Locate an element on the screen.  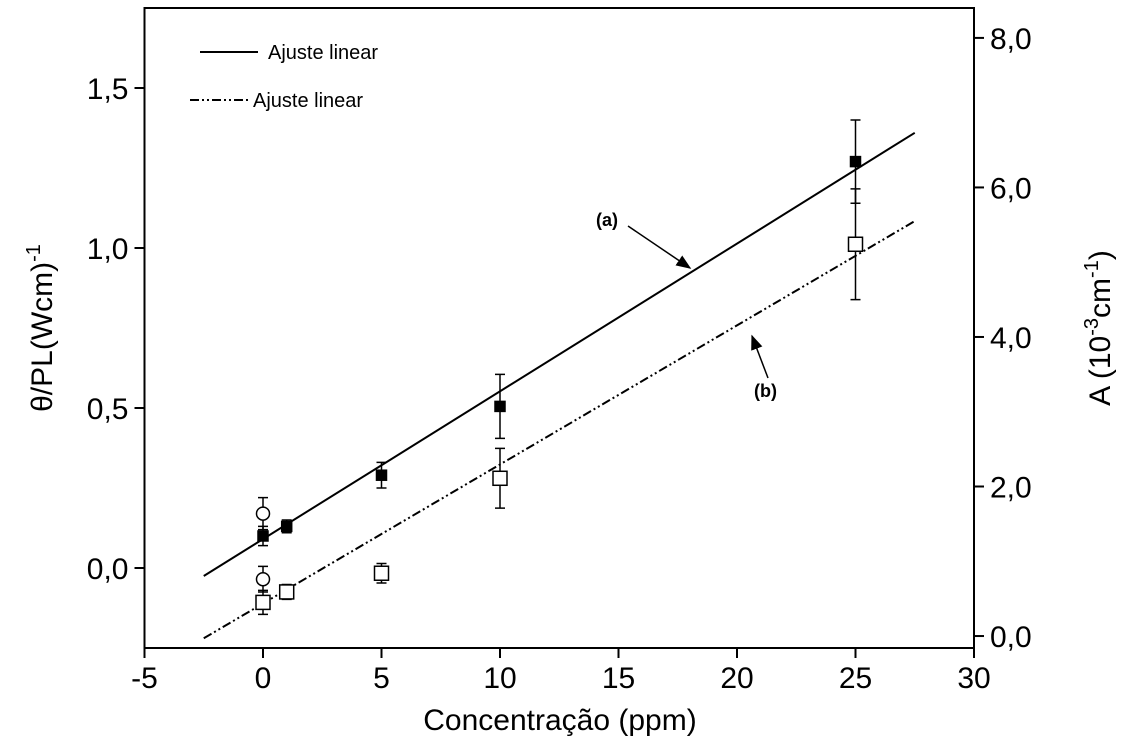
x-tick-label: 15 is located at coordinates (618, 678).